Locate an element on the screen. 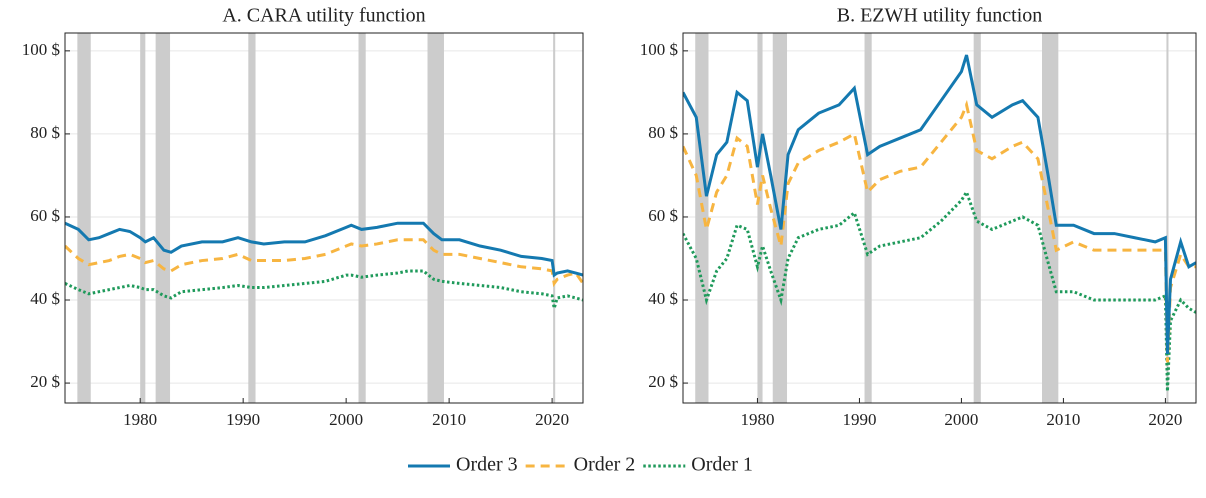  legend-entry: Order 3 is located at coordinates (463, 465).